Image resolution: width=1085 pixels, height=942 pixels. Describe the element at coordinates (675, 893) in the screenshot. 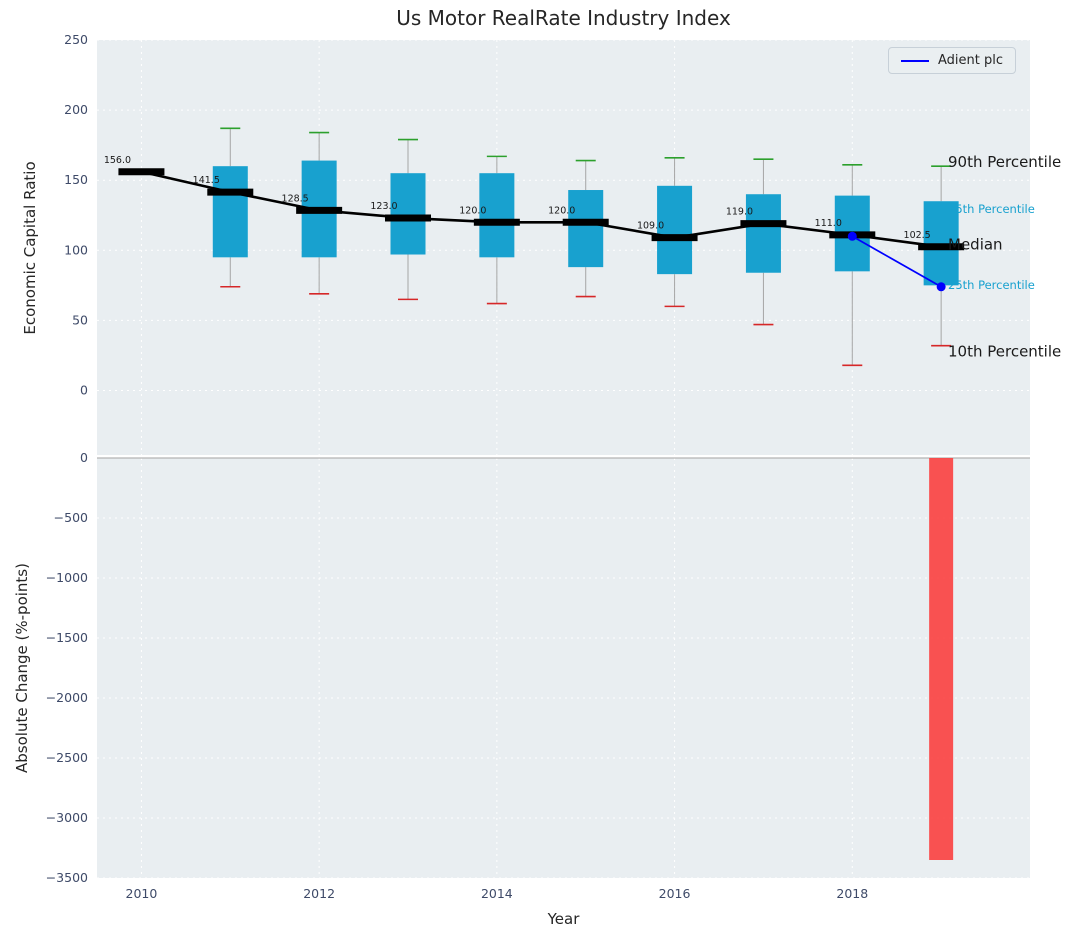

I see `x-tick-label: 2016` at that location.